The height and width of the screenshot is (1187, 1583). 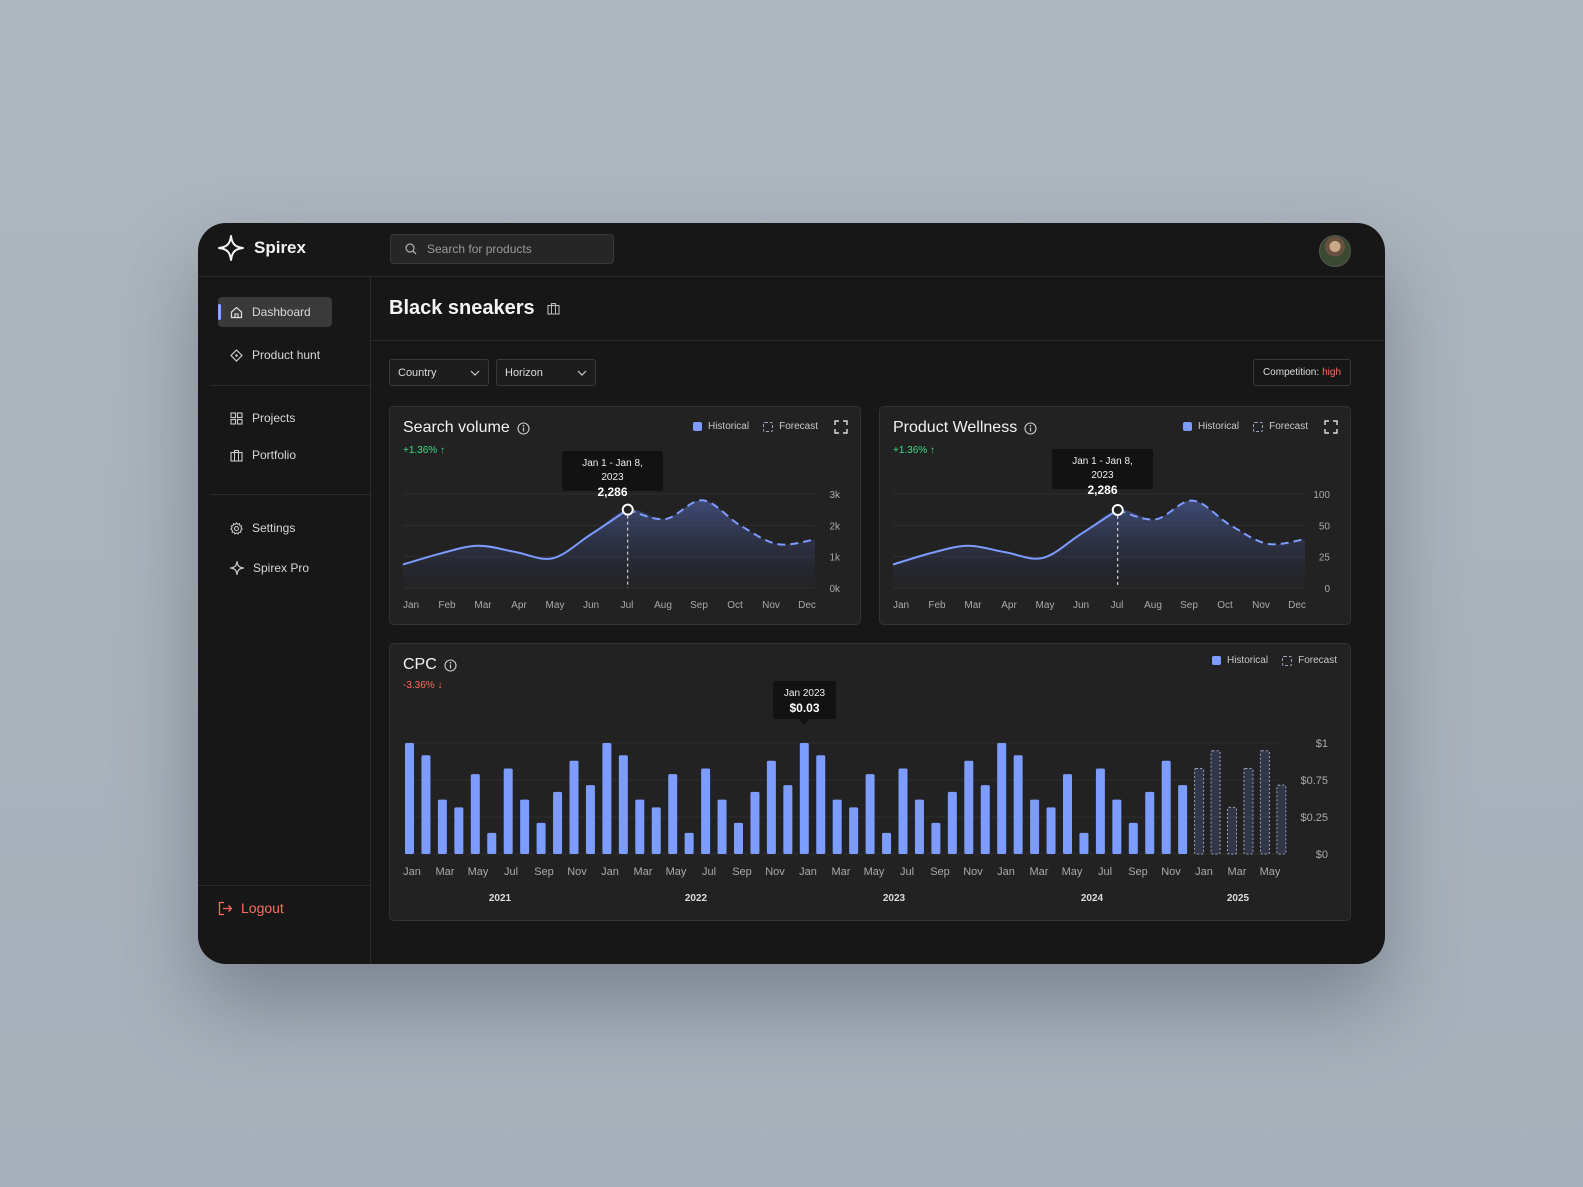 I want to click on logo: Spirex, so click(x=262, y=248).